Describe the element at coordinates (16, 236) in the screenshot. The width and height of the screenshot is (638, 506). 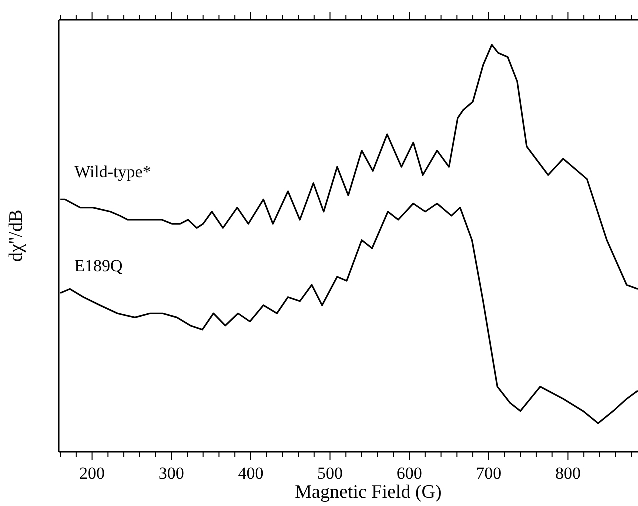
I see `y-axis-title: dχ''/dB` at that location.